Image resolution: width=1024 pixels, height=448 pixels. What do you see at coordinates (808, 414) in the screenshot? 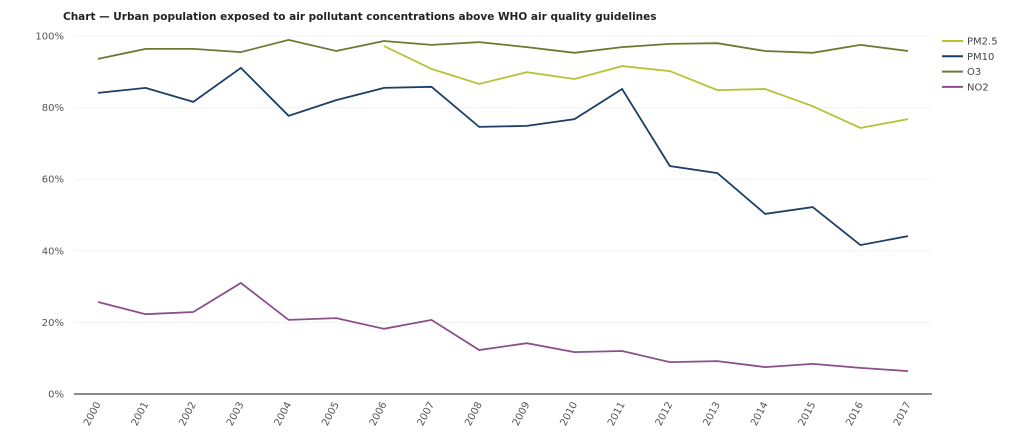
I see `x-tick-label: 2015` at bounding box center [808, 414].